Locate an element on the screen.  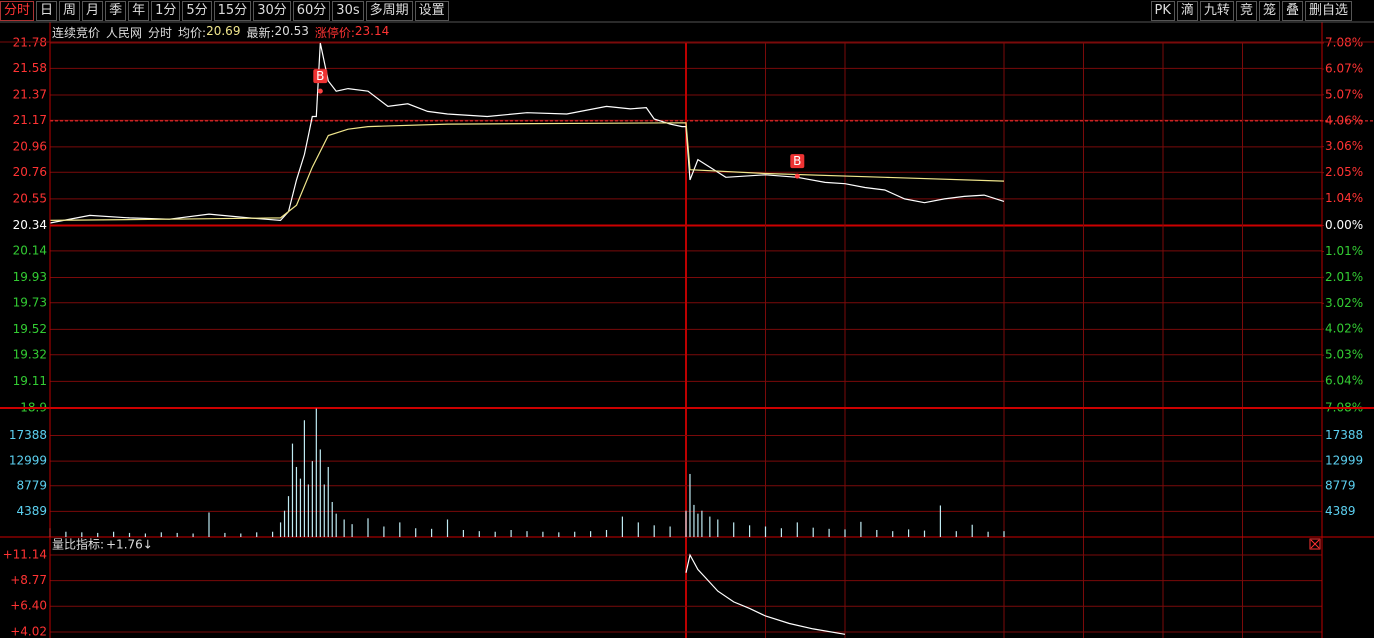
avg: 20.69 is located at coordinates (223, 31).